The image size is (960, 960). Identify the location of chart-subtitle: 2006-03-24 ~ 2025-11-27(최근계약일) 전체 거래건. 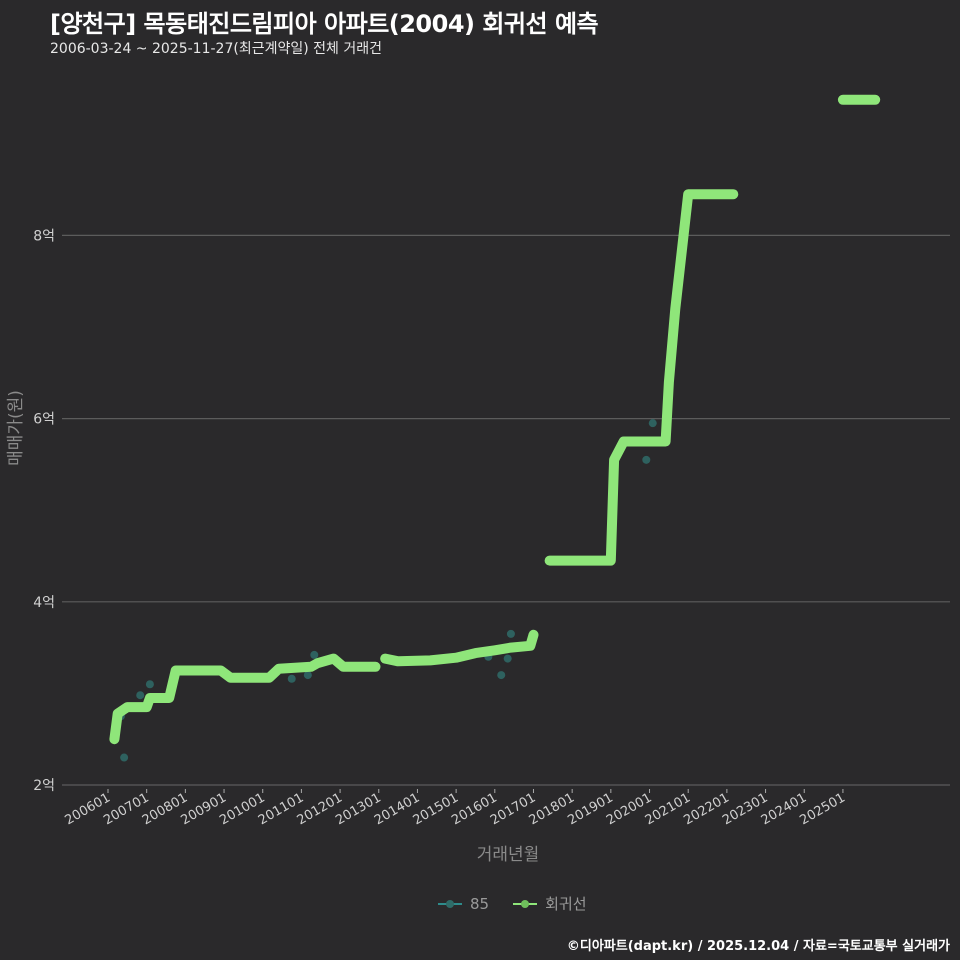
(216, 49).